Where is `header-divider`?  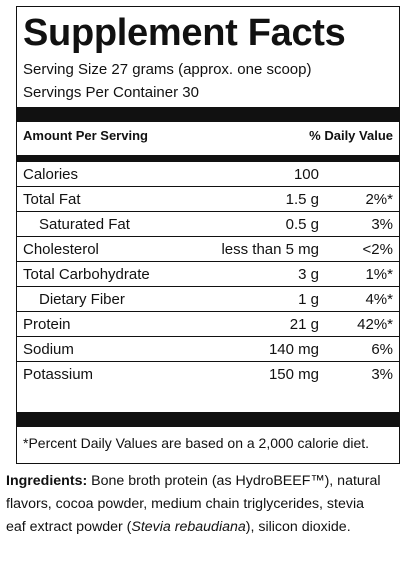
header-divider is located at coordinates (208, 158).